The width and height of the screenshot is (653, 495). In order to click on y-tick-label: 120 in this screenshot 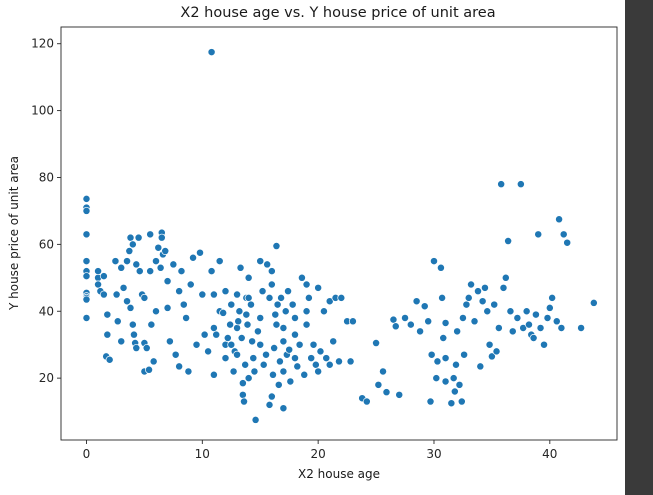, I will do `click(42, 44)`.